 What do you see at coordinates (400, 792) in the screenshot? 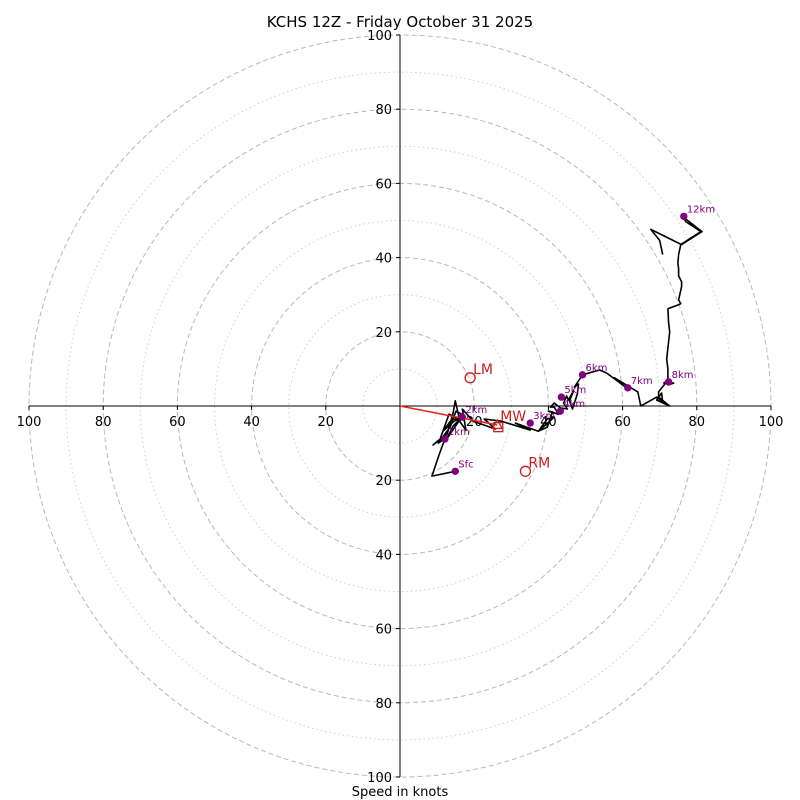
I see `x-axis-label: Speed in knots` at bounding box center [400, 792].